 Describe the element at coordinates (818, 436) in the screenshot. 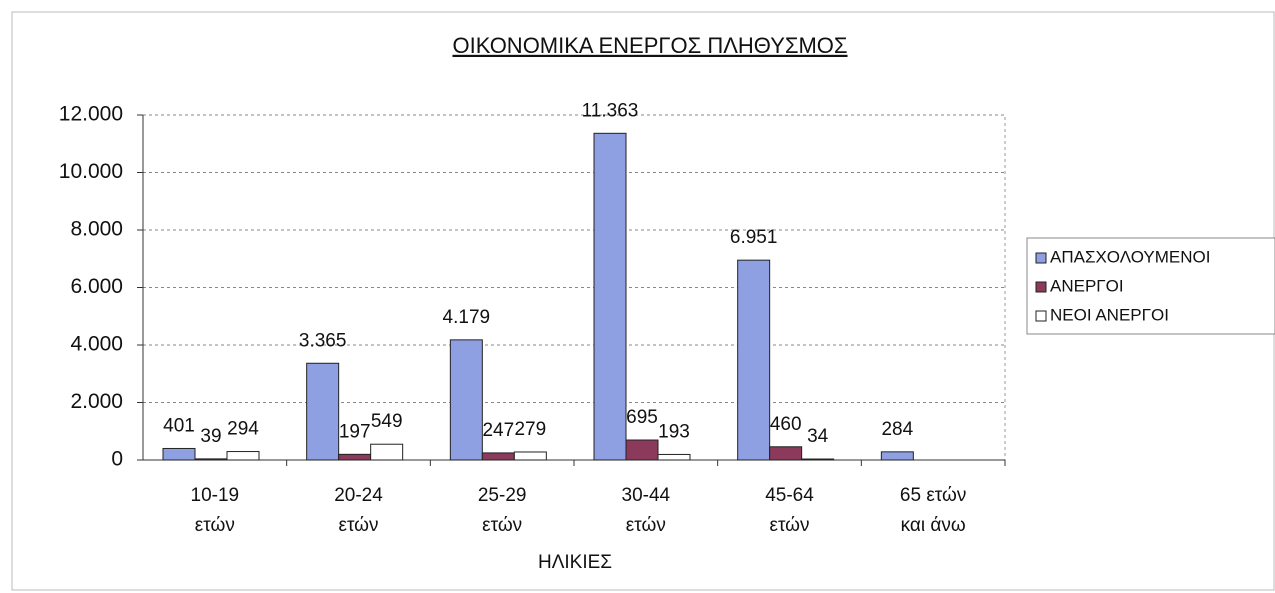

I see `data-label: 34` at that location.